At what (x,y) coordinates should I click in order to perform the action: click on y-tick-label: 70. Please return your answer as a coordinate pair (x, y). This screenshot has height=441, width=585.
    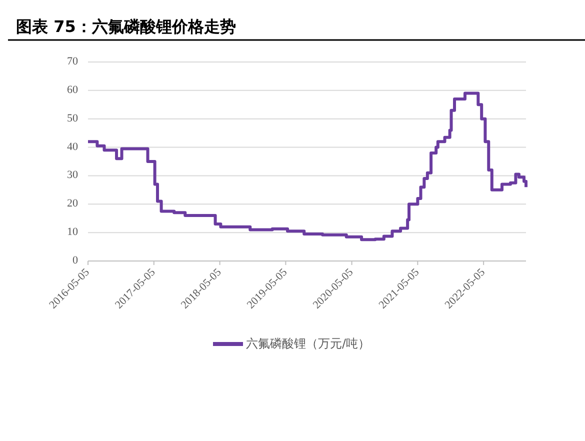
    Looking at the image, I should click on (72, 62).